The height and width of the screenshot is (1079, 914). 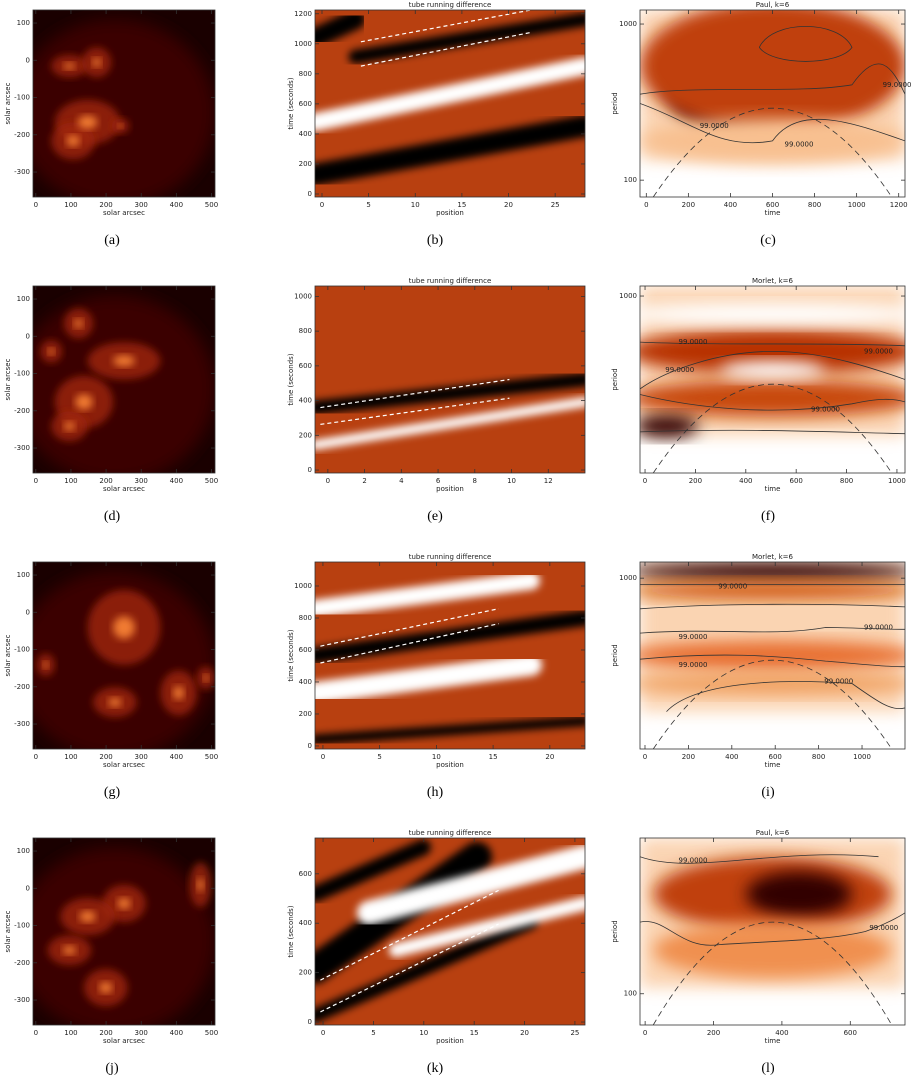 What do you see at coordinates (772, 428) in the screenshot?
I see `cone-of-influence` at bounding box center [772, 428].